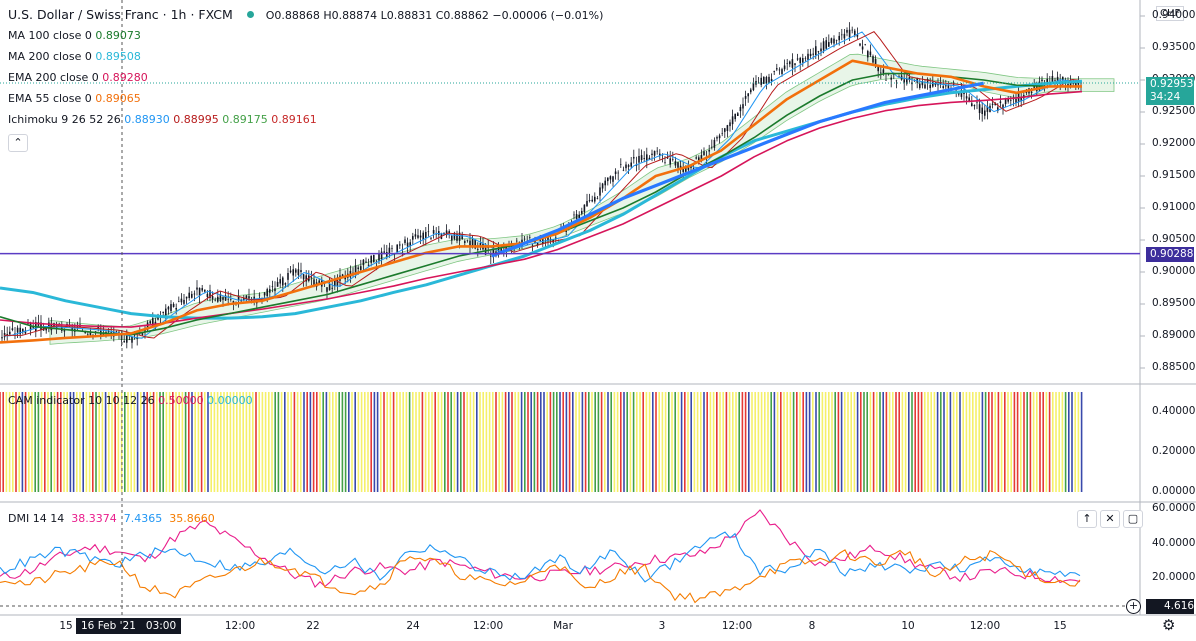 This screenshot has height=641, width=1196. Describe the element at coordinates (118, 35) in the screenshot. I see `indicator-value: 0.89073` at that location.